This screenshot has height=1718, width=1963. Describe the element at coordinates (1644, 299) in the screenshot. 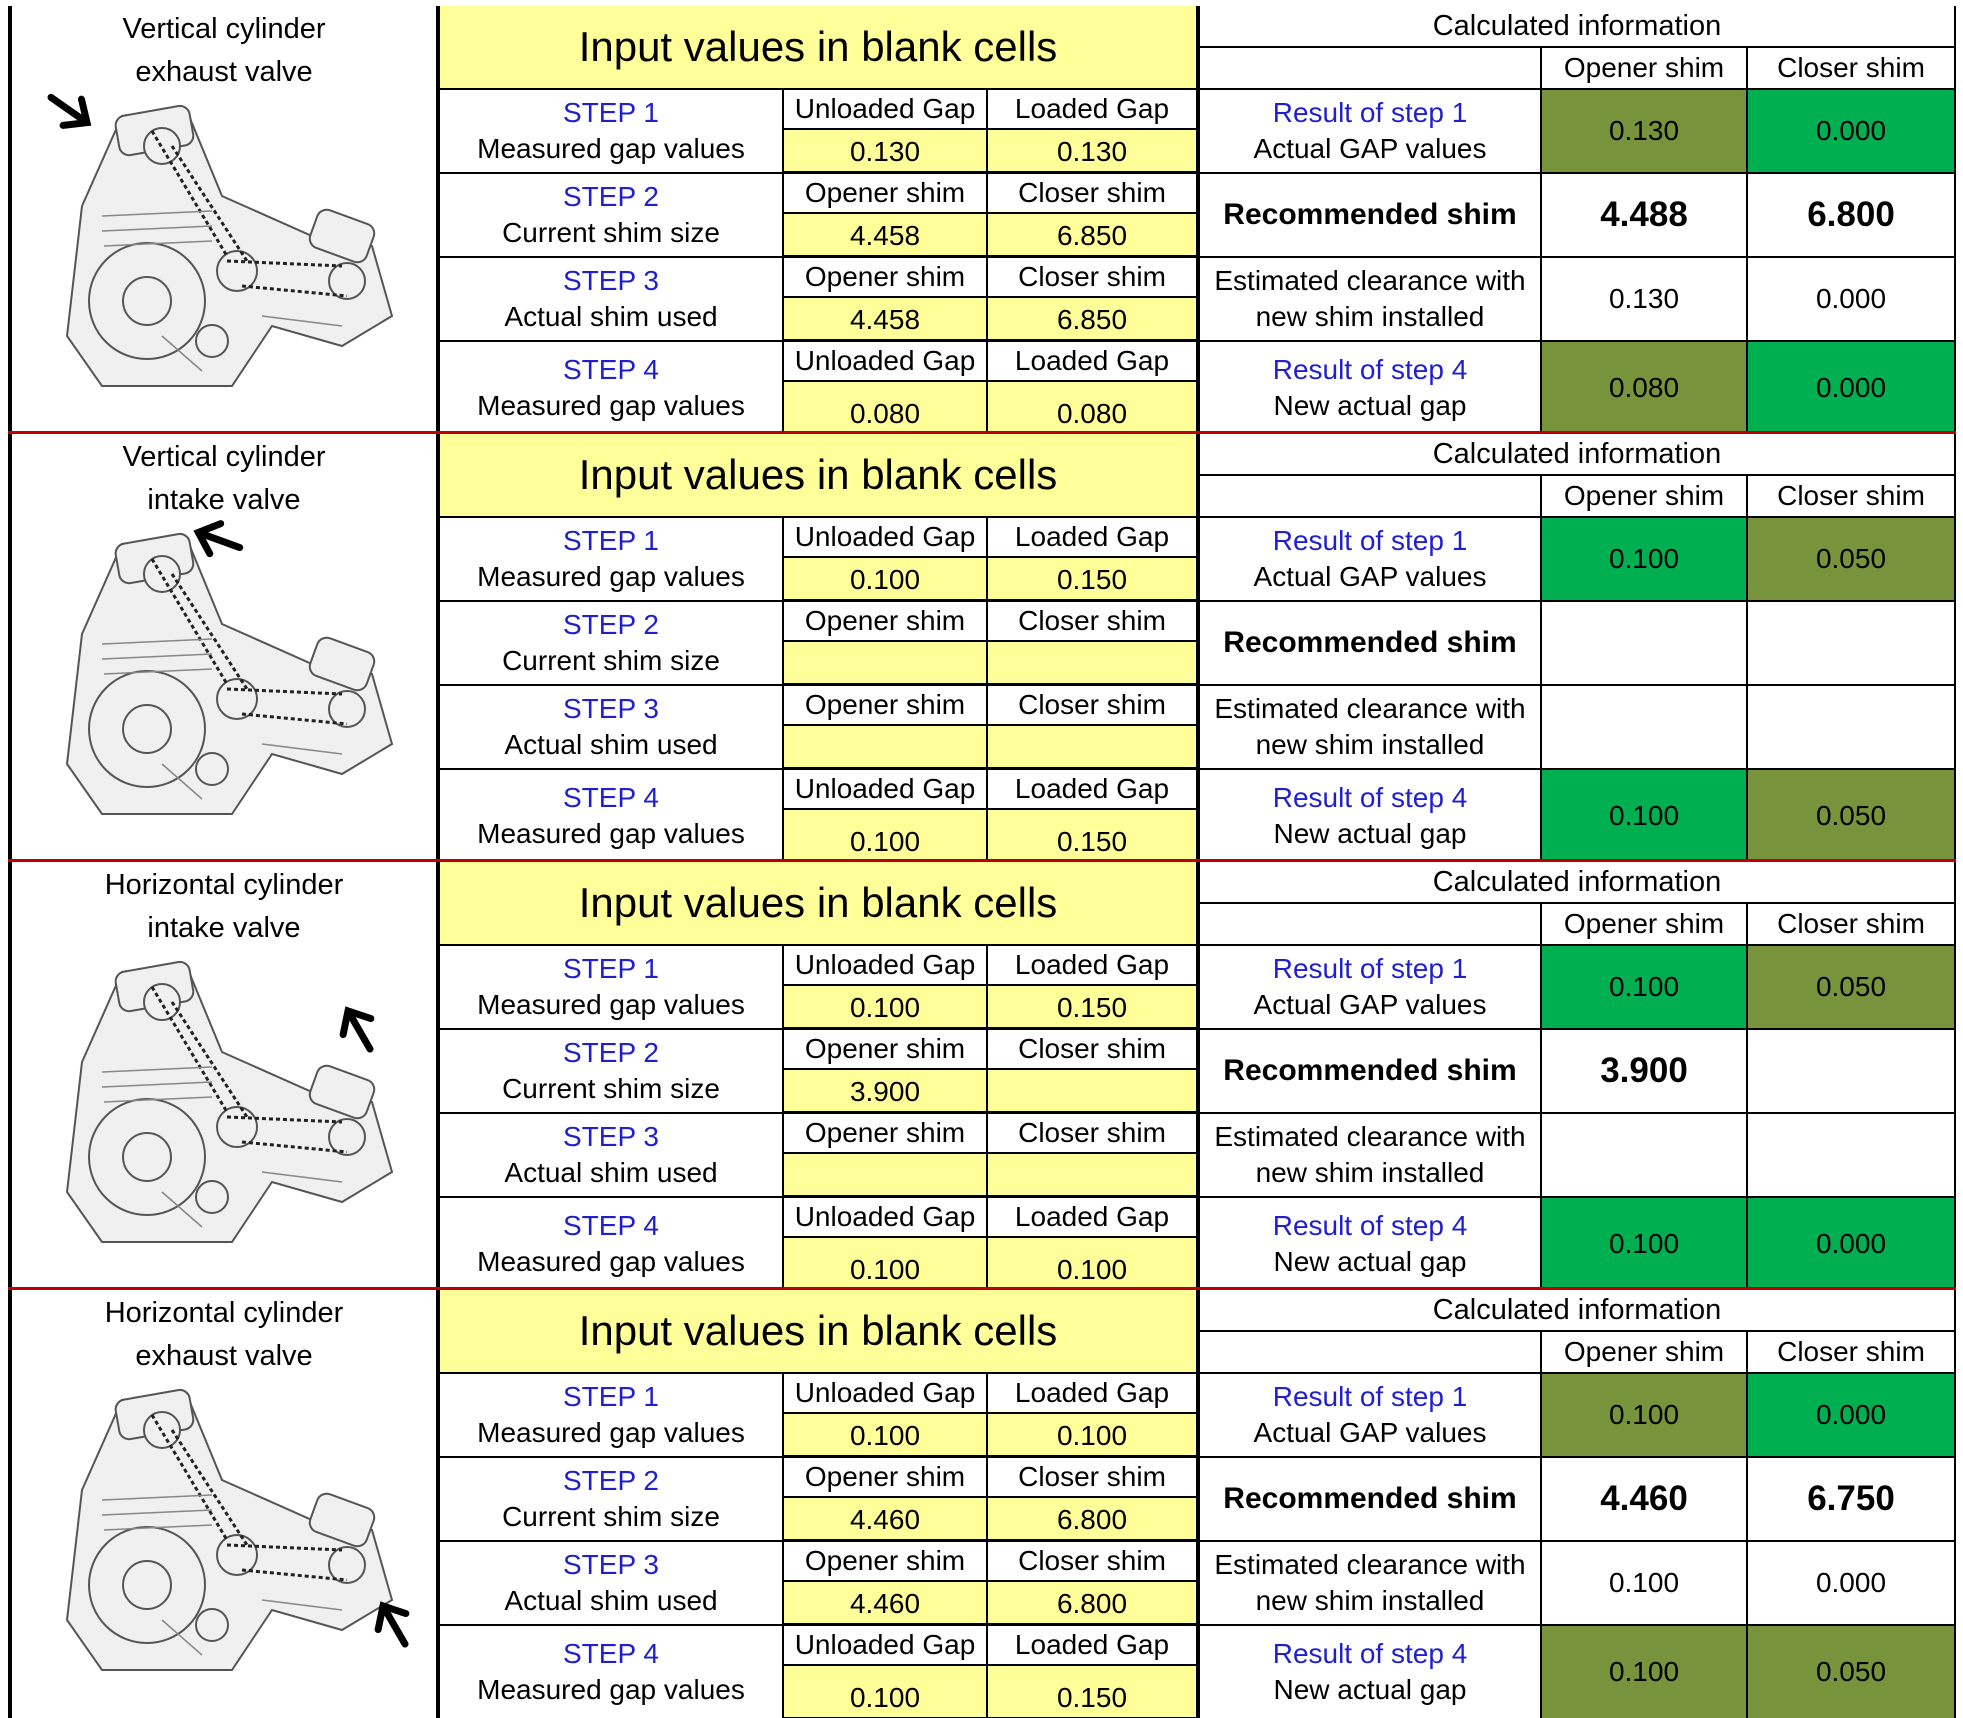

I see `estimated-clearance-opener: 0.130` at that location.